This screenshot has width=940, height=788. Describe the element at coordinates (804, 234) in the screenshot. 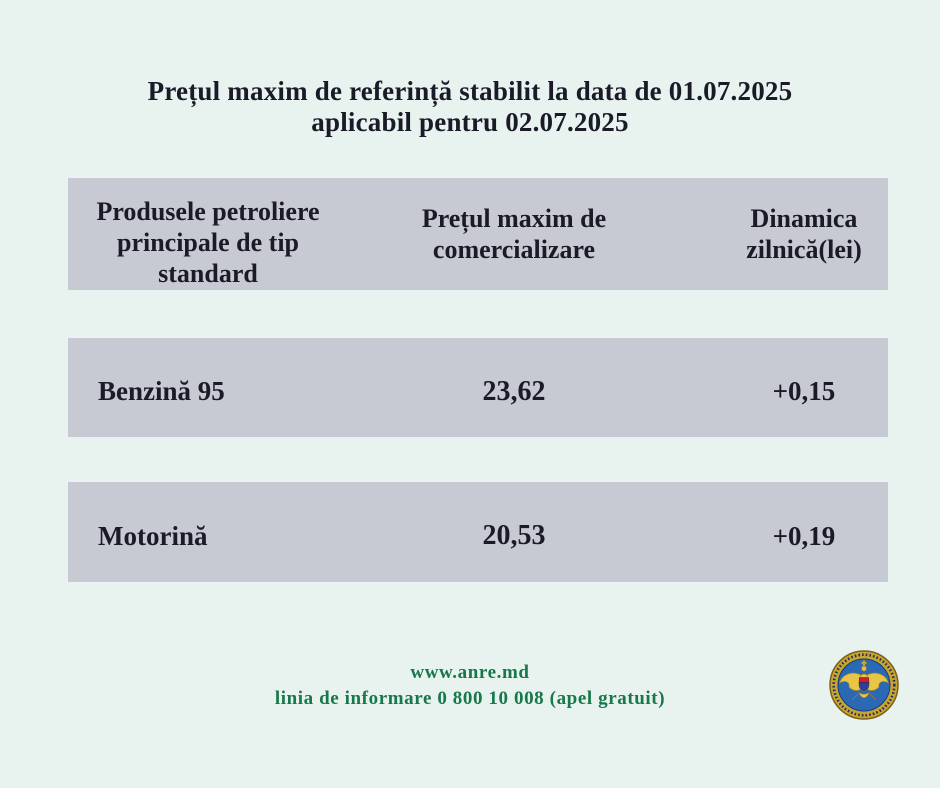

I see `column-header-daily-dynamic: Dinamica zilnică(lei)` at that location.